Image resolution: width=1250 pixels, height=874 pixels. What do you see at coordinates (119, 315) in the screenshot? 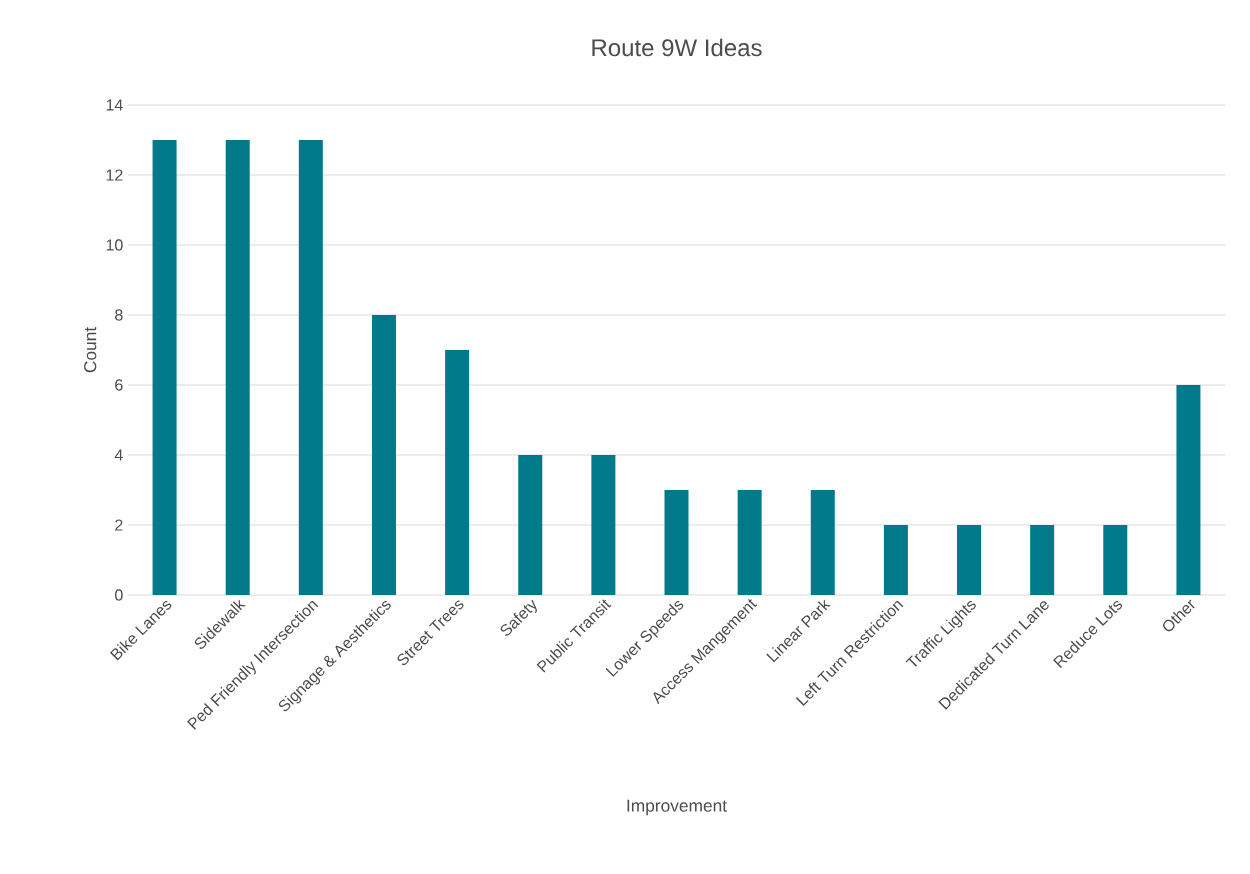
I see `y-tick-label: 8` at bounding box center [119, 315].